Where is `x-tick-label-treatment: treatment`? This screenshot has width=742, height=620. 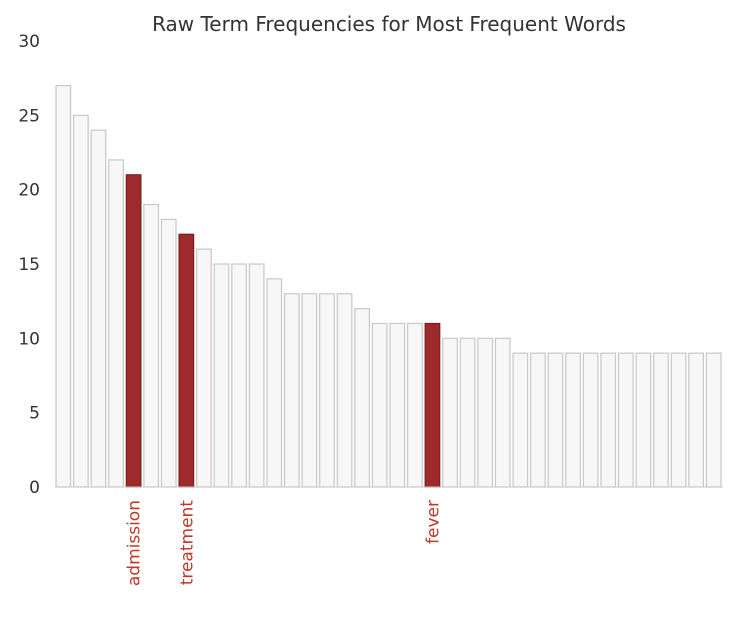
x-tick-label-treatment: treatment is located at coordinates (187, 543).